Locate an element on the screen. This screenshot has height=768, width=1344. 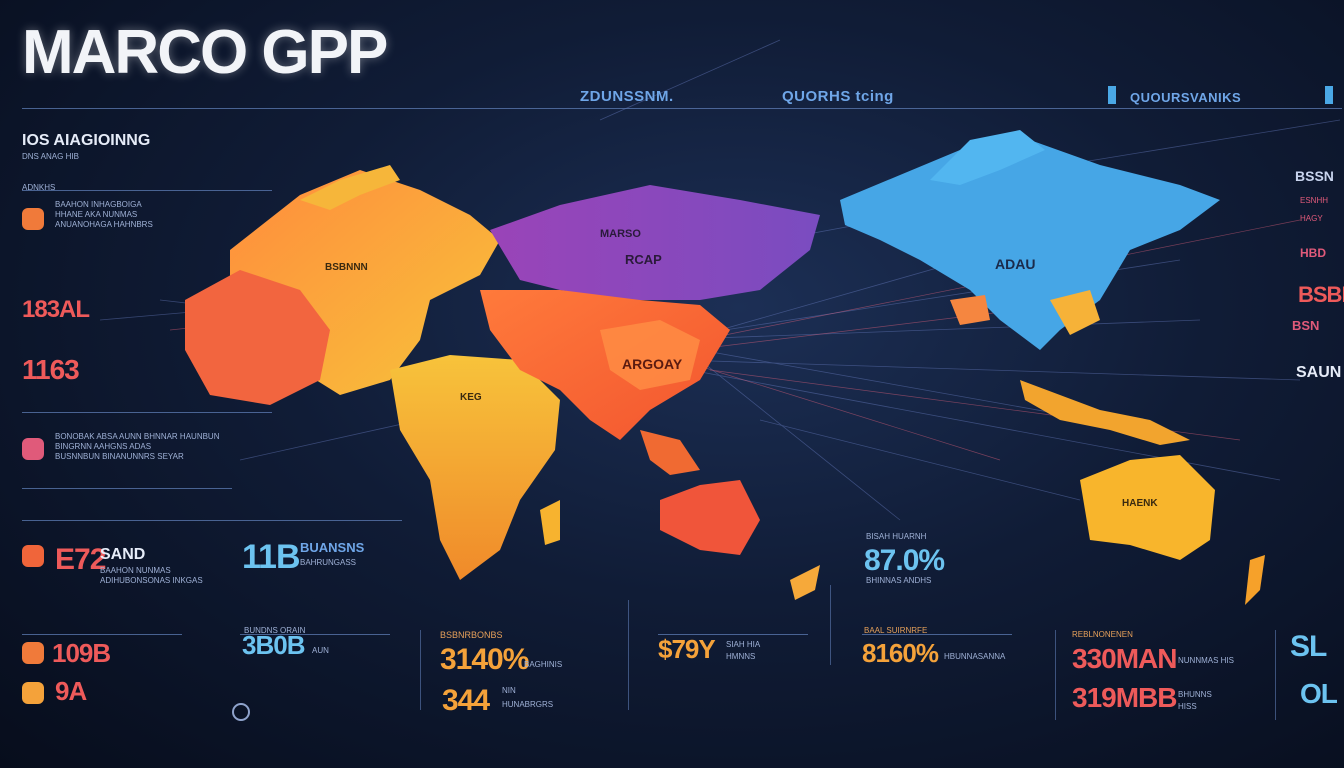
map-label-europe: MARSO is located at coordinates (620, 234).